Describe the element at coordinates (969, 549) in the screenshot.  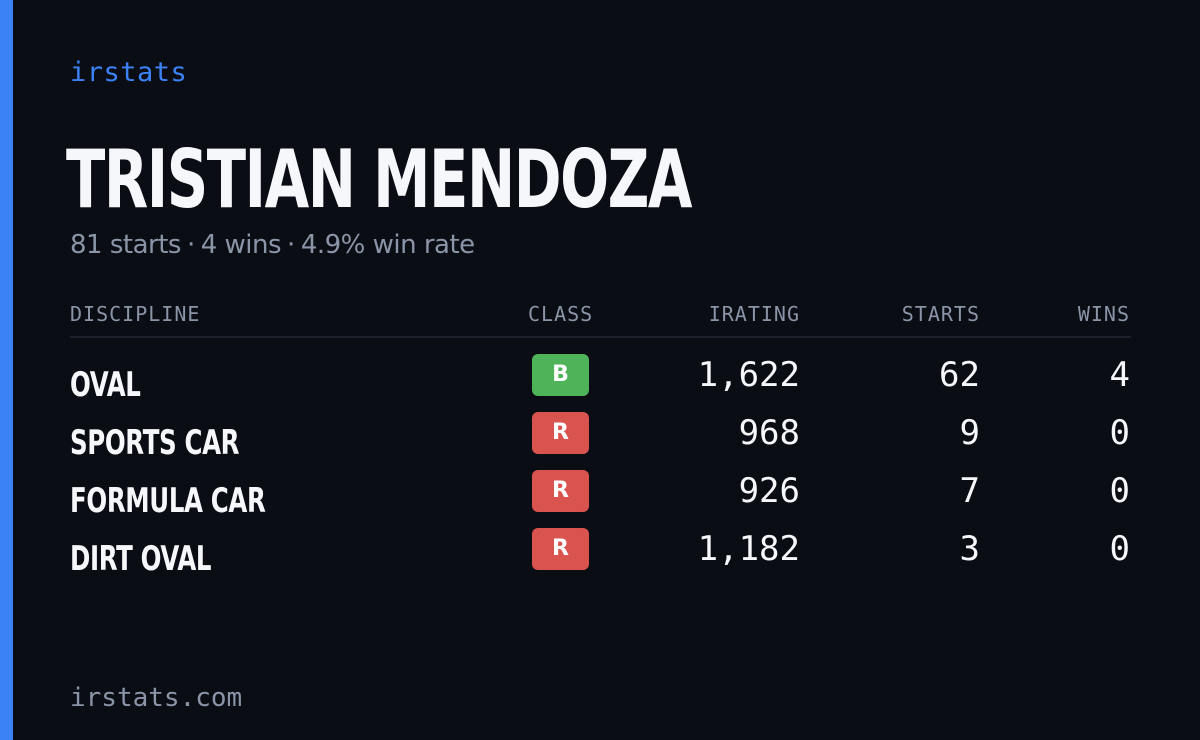
I see `starts-value: 3` at that location.